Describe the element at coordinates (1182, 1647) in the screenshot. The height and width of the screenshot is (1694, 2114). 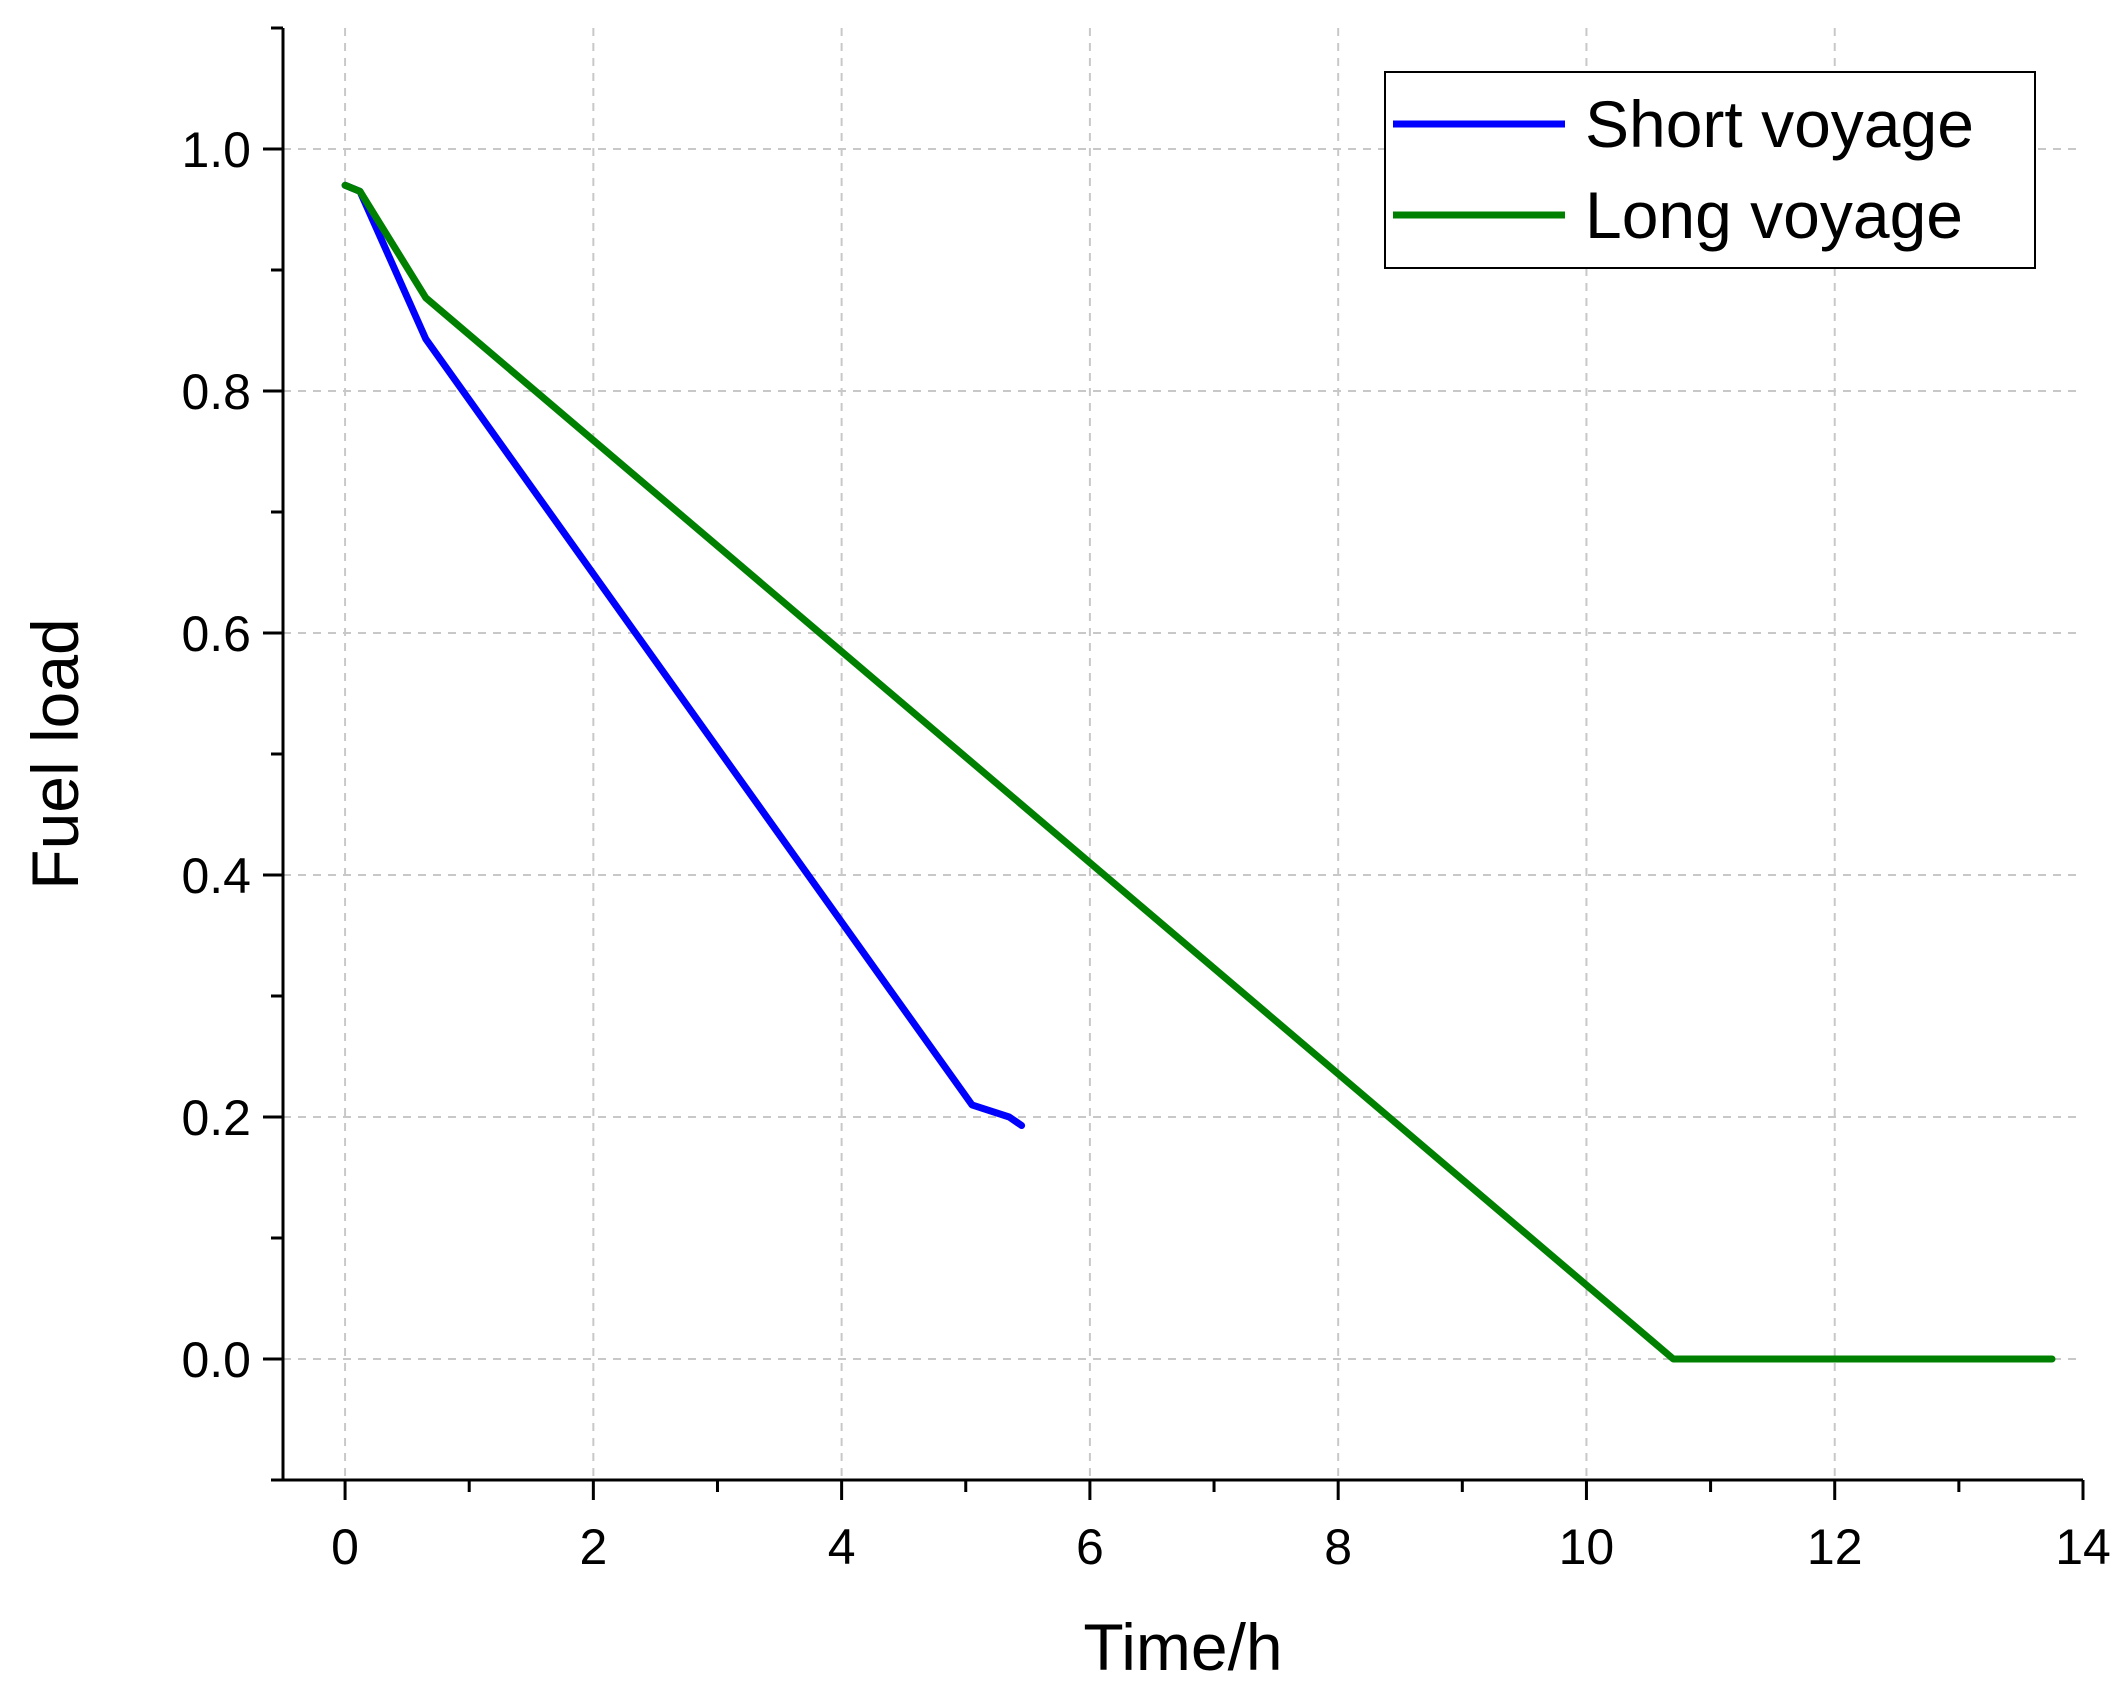
I see `x-axis-title: Time/h` at that location.